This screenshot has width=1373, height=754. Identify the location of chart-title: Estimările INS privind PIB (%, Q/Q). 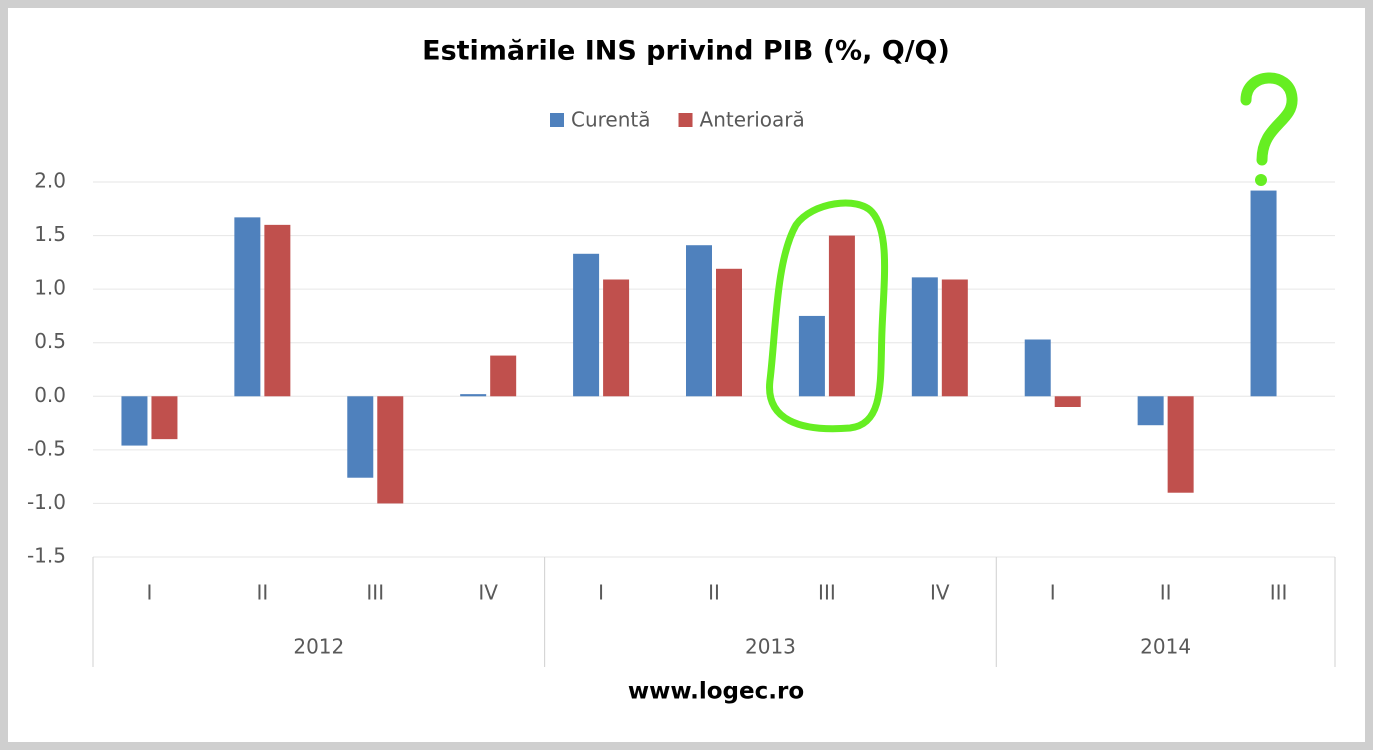
(686, 51).